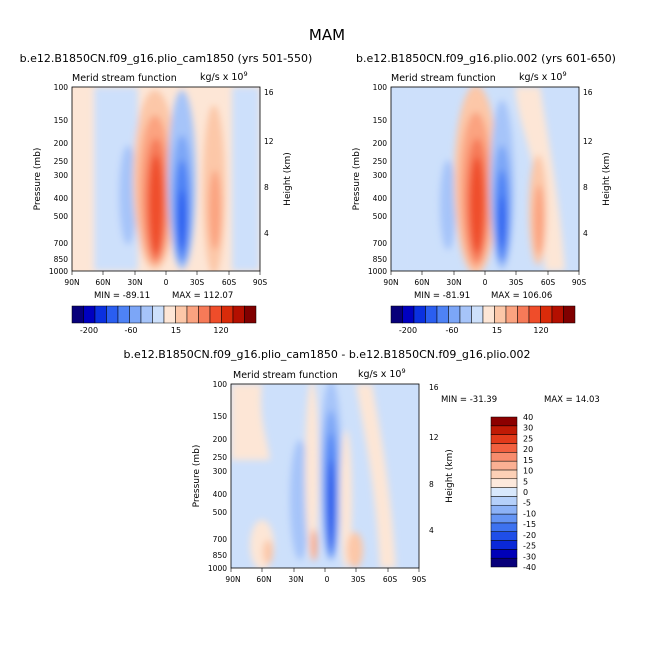 Image resolution: width=654 pixels, height=654 pixels. Describe the element at coordinates (325, 570) in the screenshot. I see `tick-marks` at that location.